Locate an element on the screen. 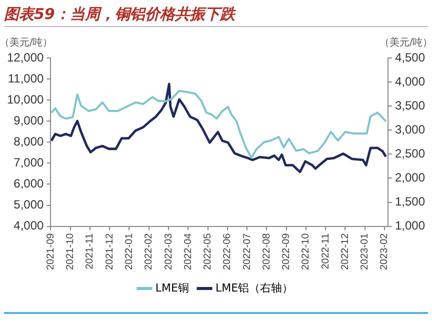 The width and height of the screenshot is (432, 330). x-tick-label: 2022-04 is located at coordinates (188, 251).